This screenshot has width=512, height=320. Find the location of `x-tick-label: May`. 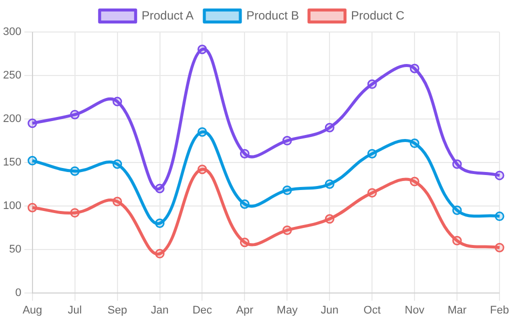

x-tick-label: May is located at coordinates (287, 310).